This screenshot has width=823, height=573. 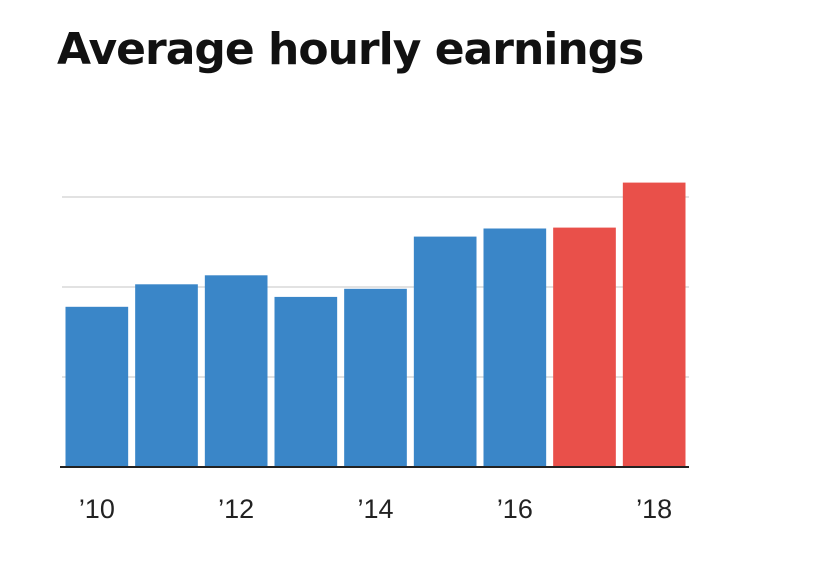 What do you see at coordinates (584, 347) in the screenshot?
I see `bar-2017` at bounding box center [584, 347].